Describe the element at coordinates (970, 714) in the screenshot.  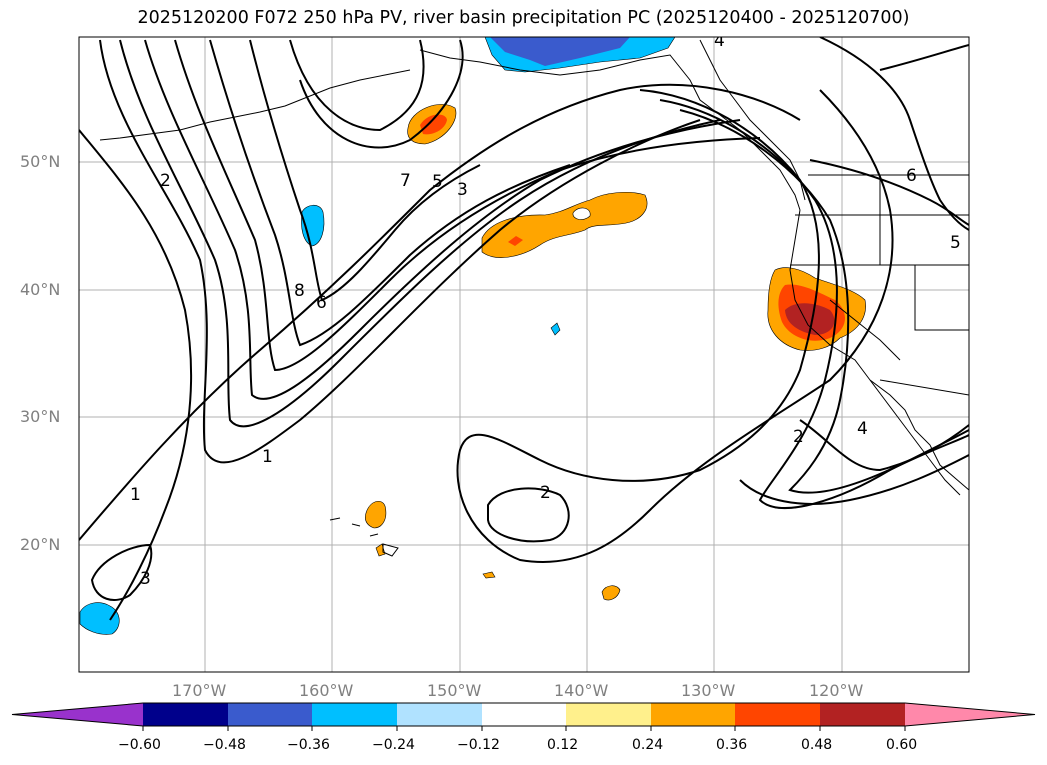
I see `colorbar-extend-high` at that location.